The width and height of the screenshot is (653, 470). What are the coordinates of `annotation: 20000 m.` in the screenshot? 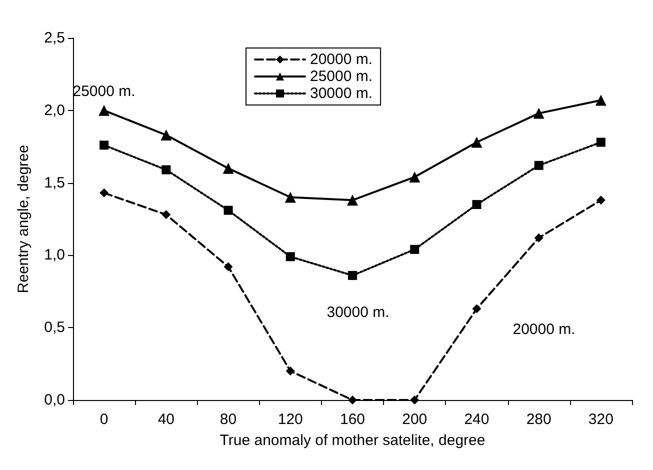 It's located at (544, 329).